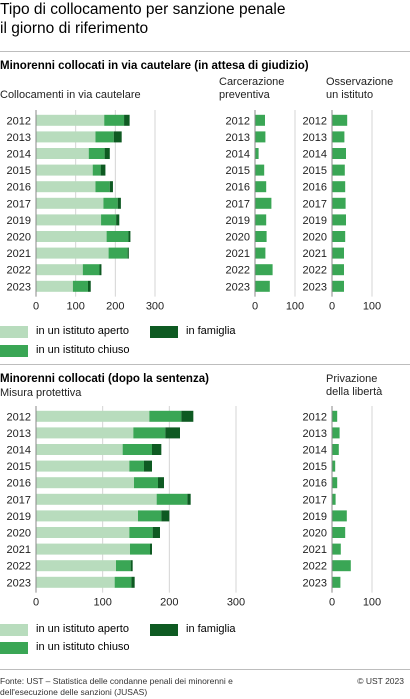 This screenshot has width=410, height=699. What do you see at coordinates (260, 120) in the screenshot?
I see `bar-carcerazione-2012` at bounding box center [260, 120].